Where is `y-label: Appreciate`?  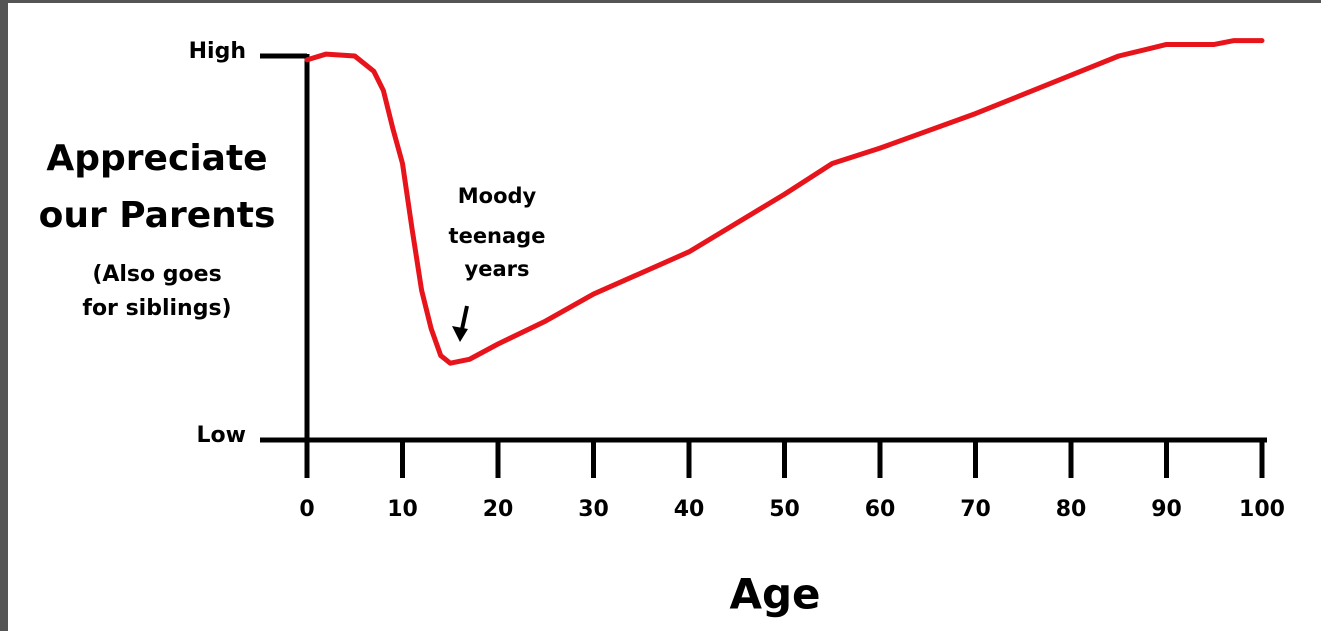
y-label: Appreciate is located at coordinates (156, 158).